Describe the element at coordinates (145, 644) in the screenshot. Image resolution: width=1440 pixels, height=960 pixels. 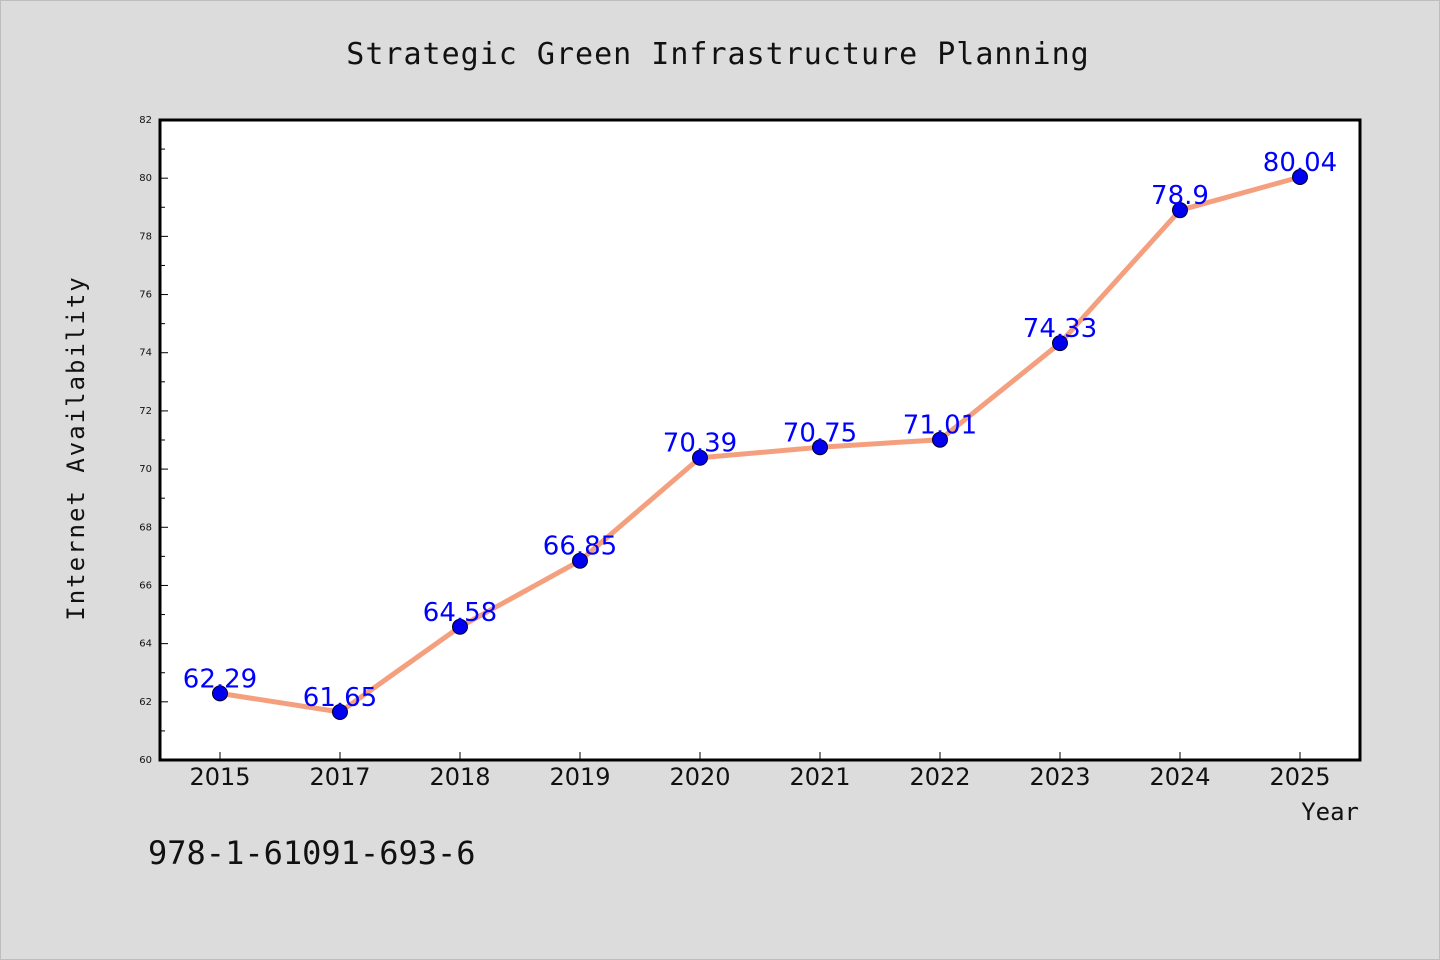
I see `y-tick-label: 64` at that location.